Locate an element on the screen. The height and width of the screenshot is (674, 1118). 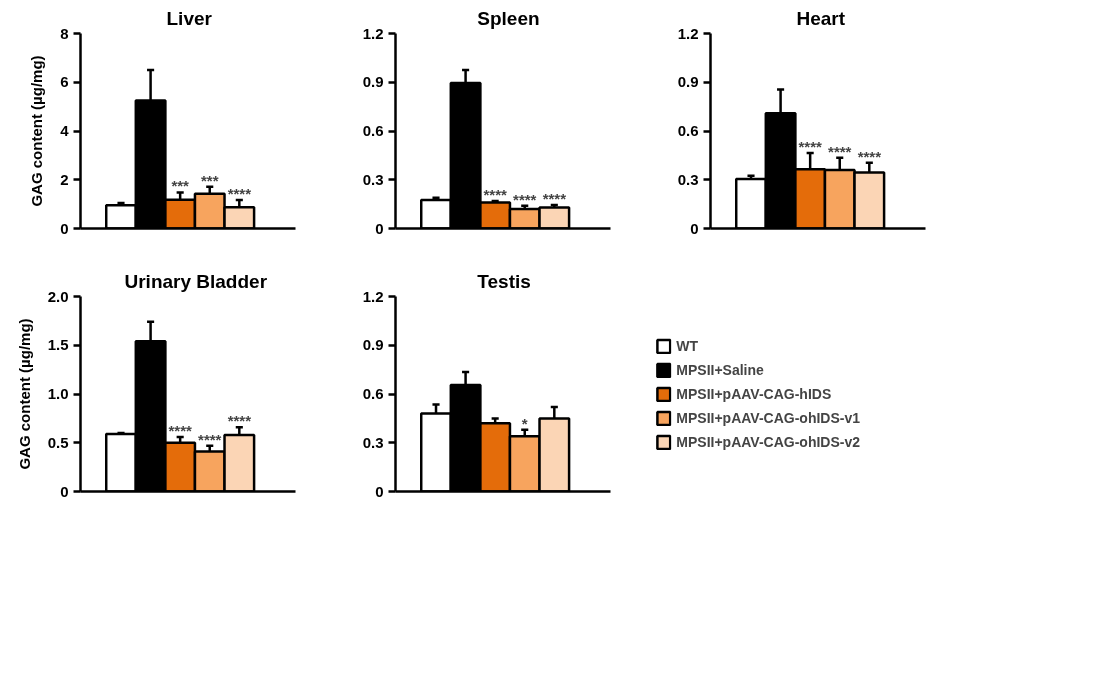
annotation: * is located at coordinates (524, 423).